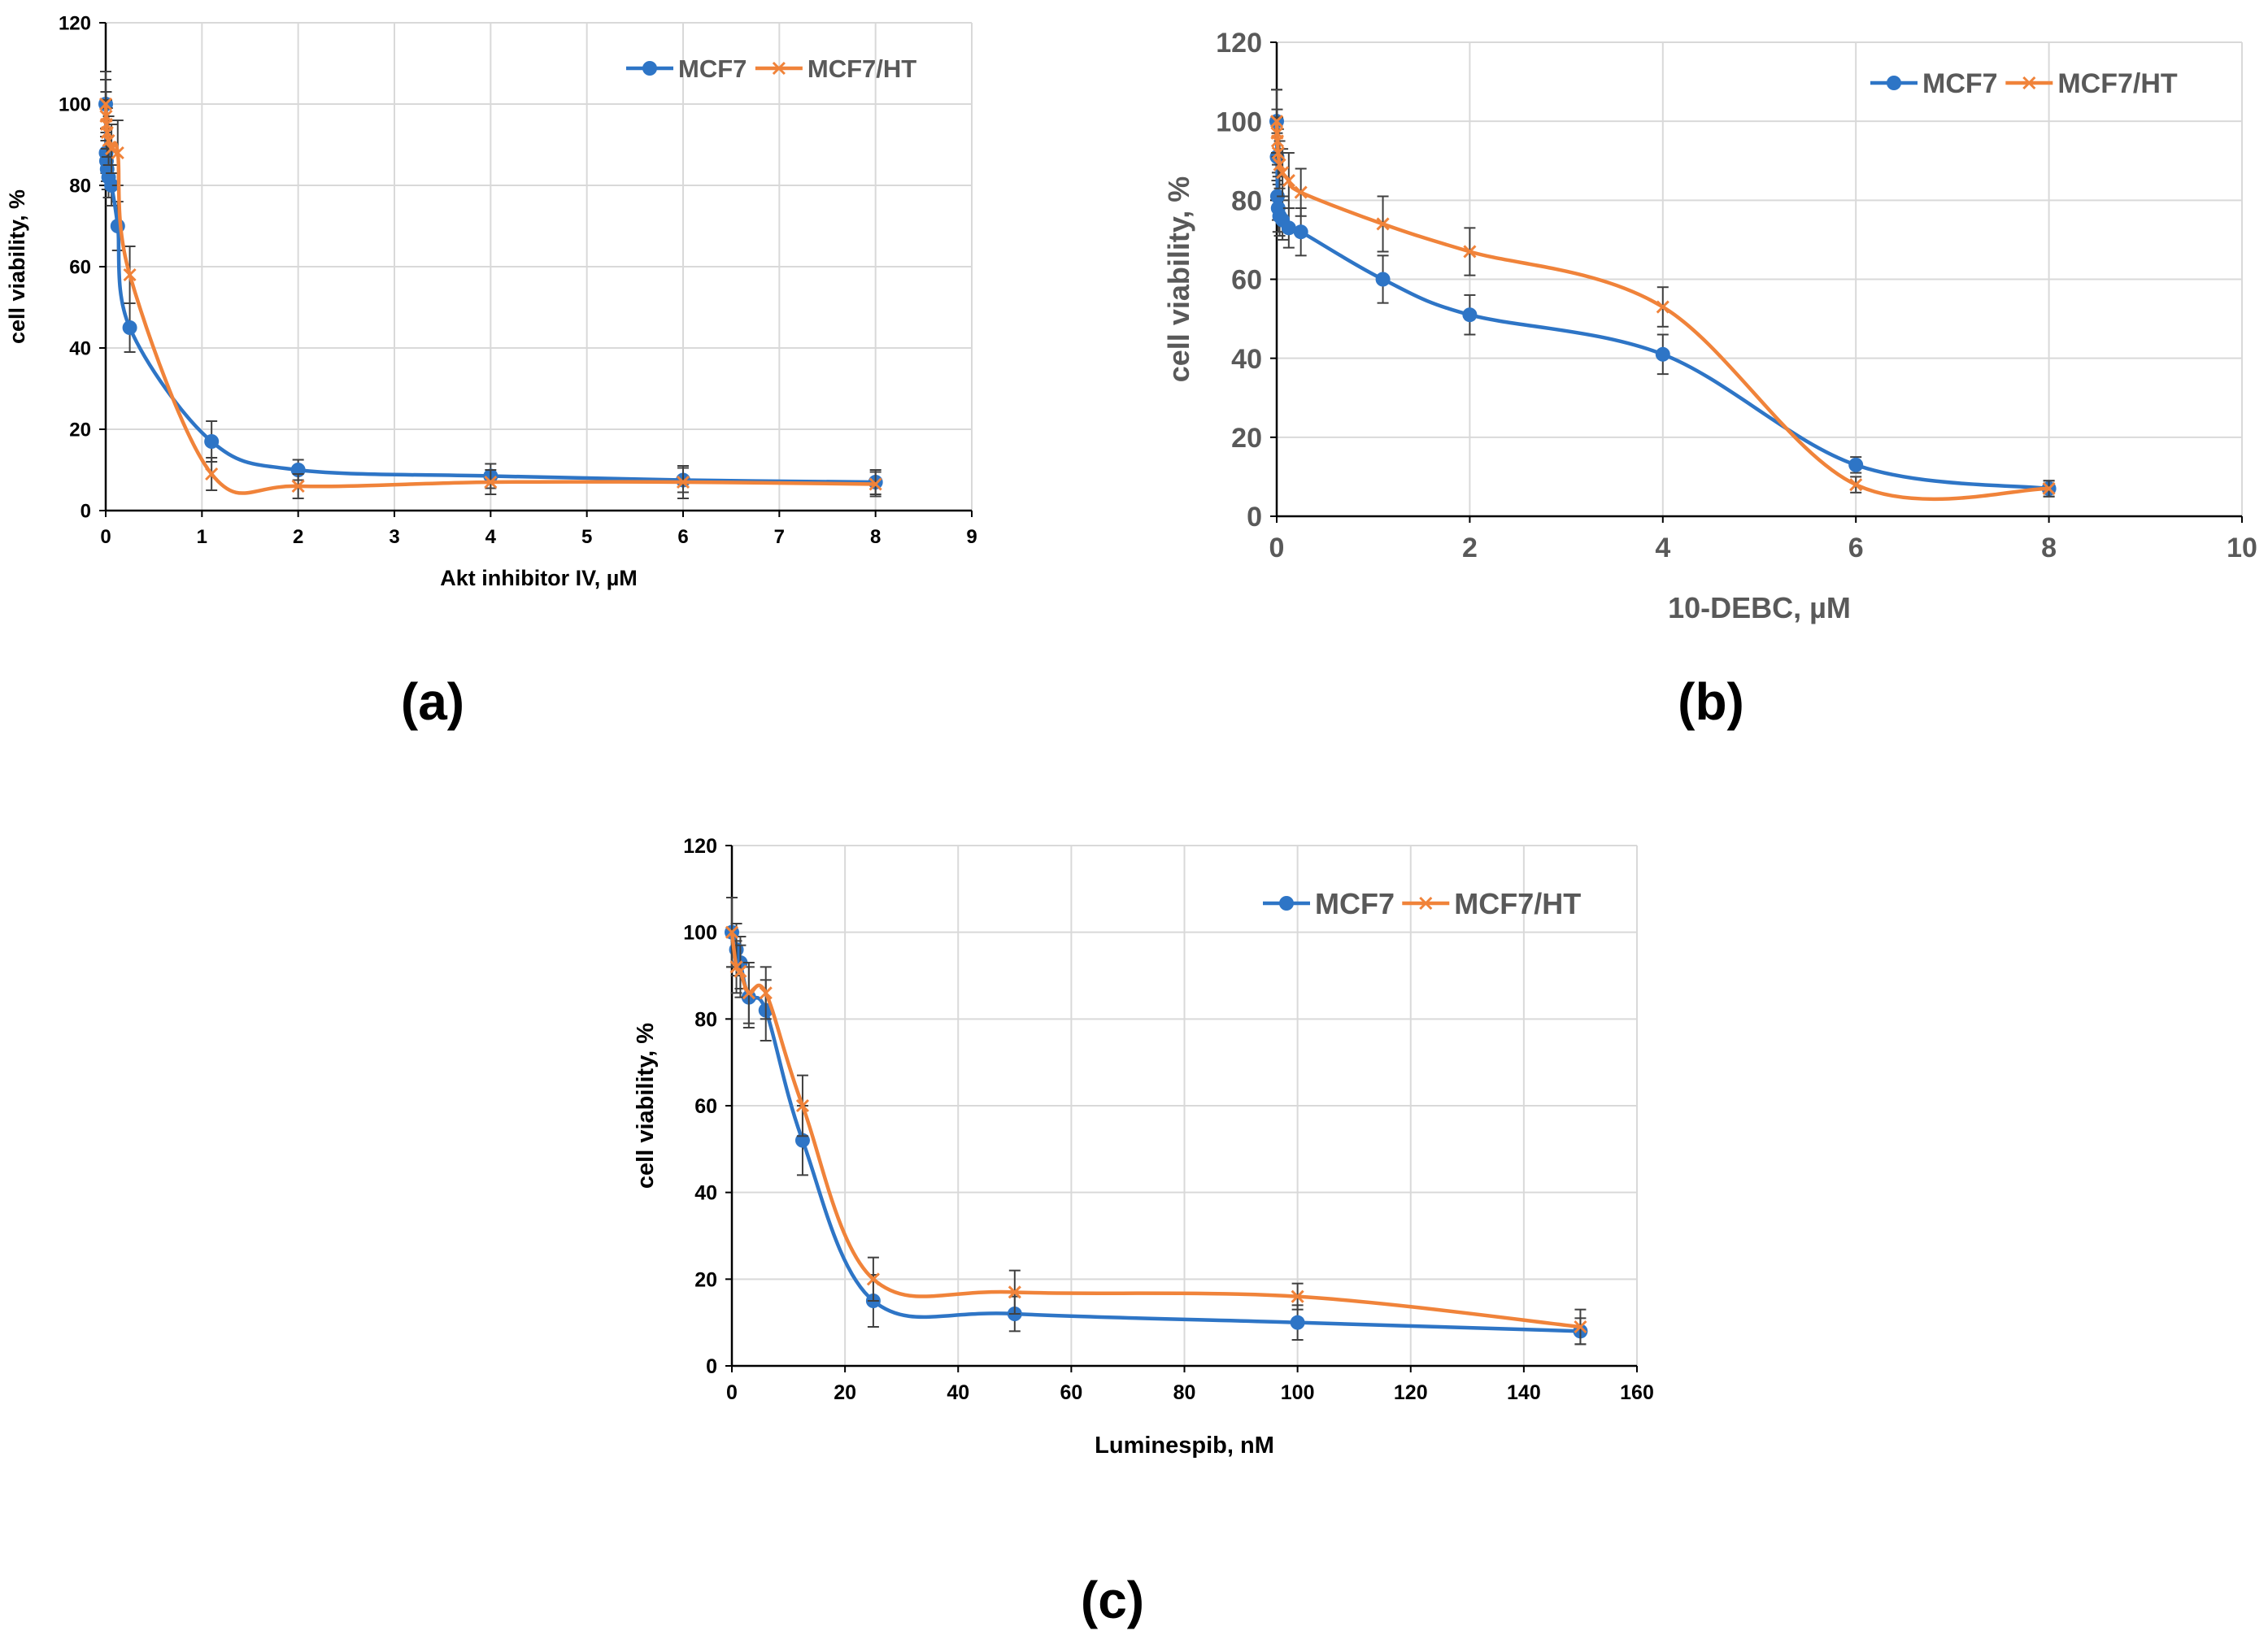 This screenshot has height=1635, width=2268. I want to click on x-tick-label: 40, so click(958, 1392).